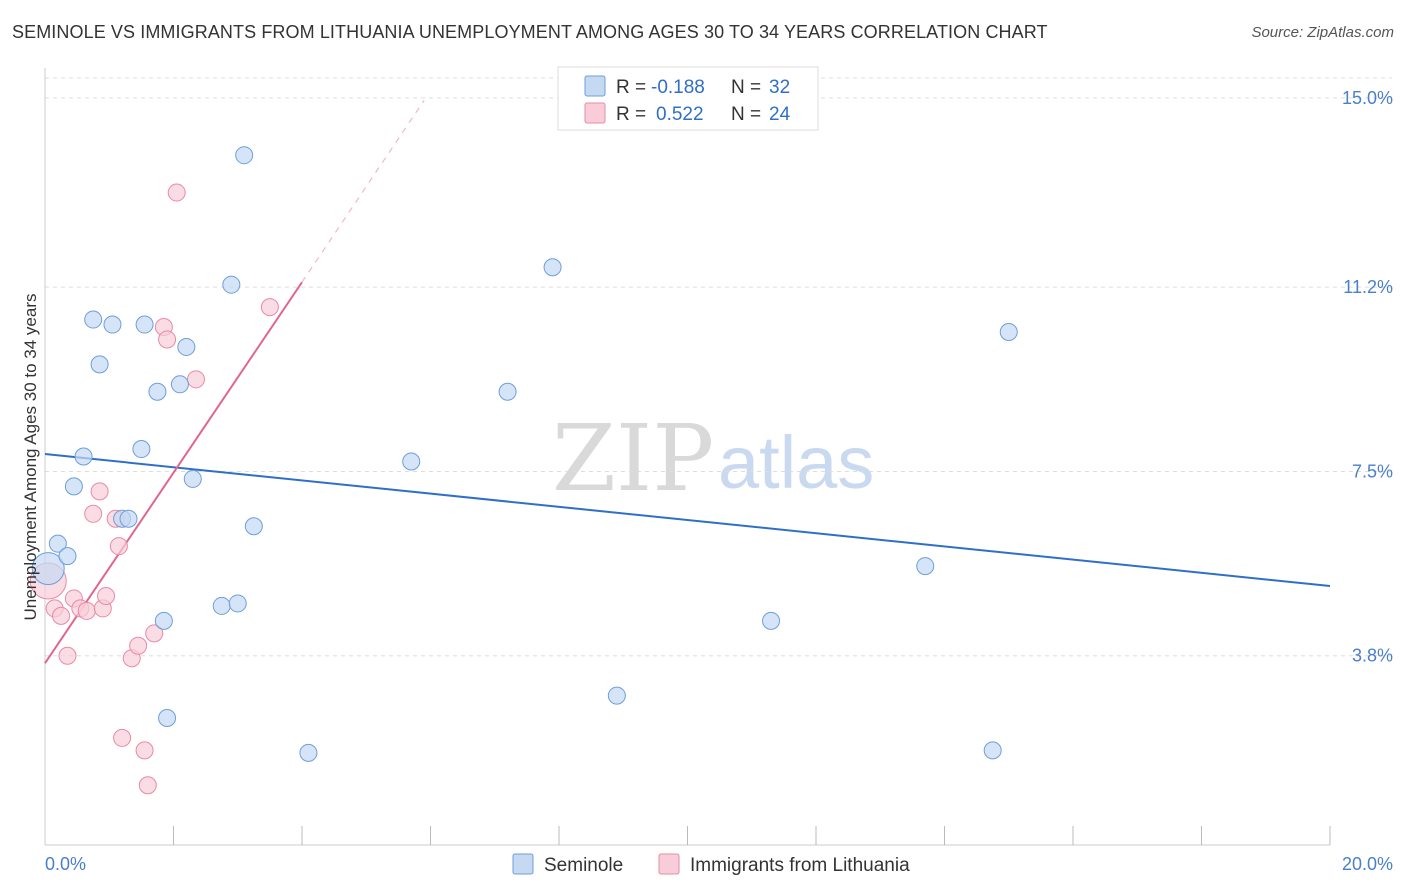 This screenshot has width=1406, height=892. I want to click on series-legend: Seminole Immigrants from Lithuania, so click(711, 864).